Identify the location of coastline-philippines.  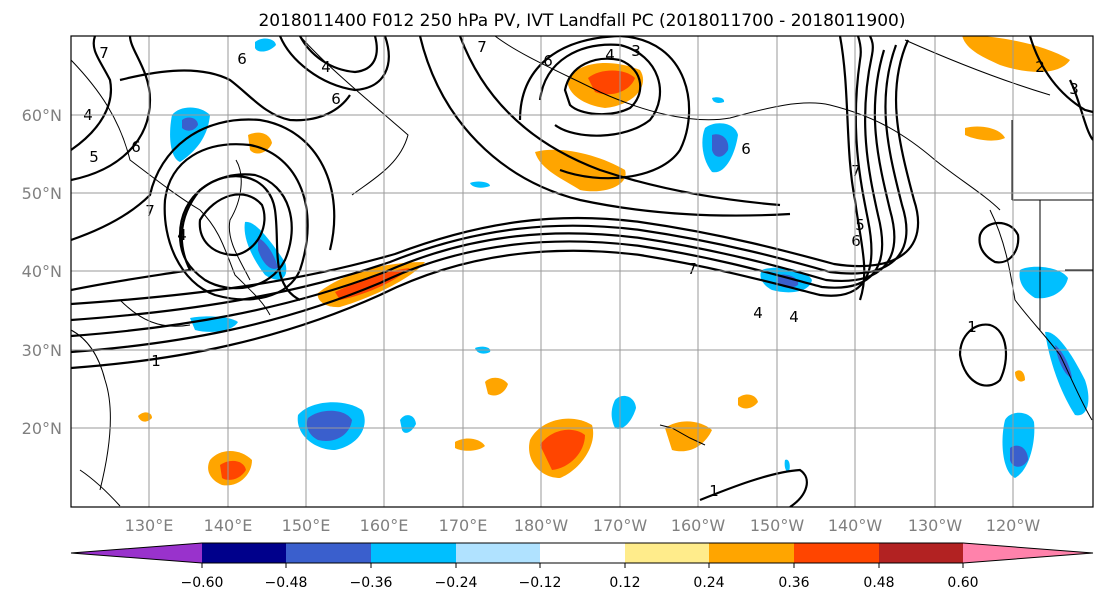
(100, 488).